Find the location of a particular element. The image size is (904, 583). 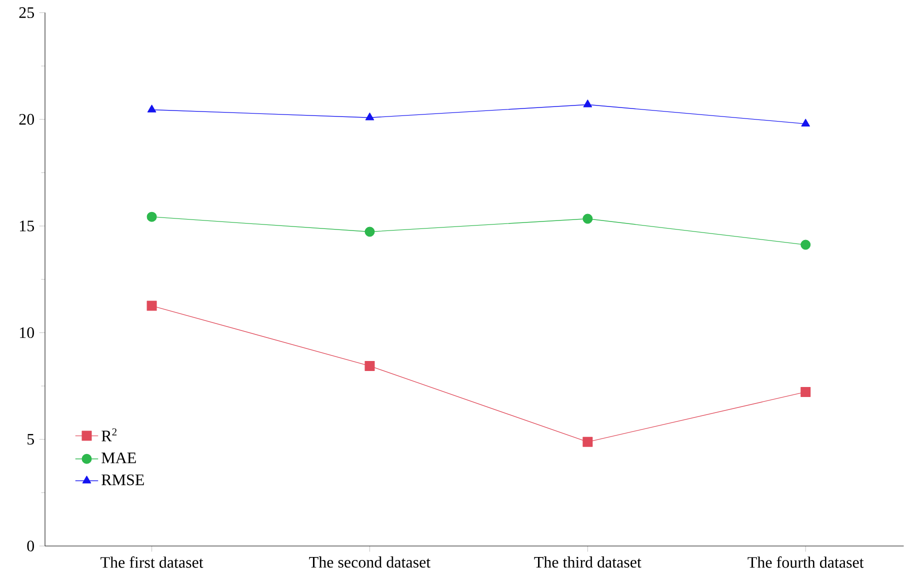

y-tick-label: 20 is located at coordinates (26, 119).